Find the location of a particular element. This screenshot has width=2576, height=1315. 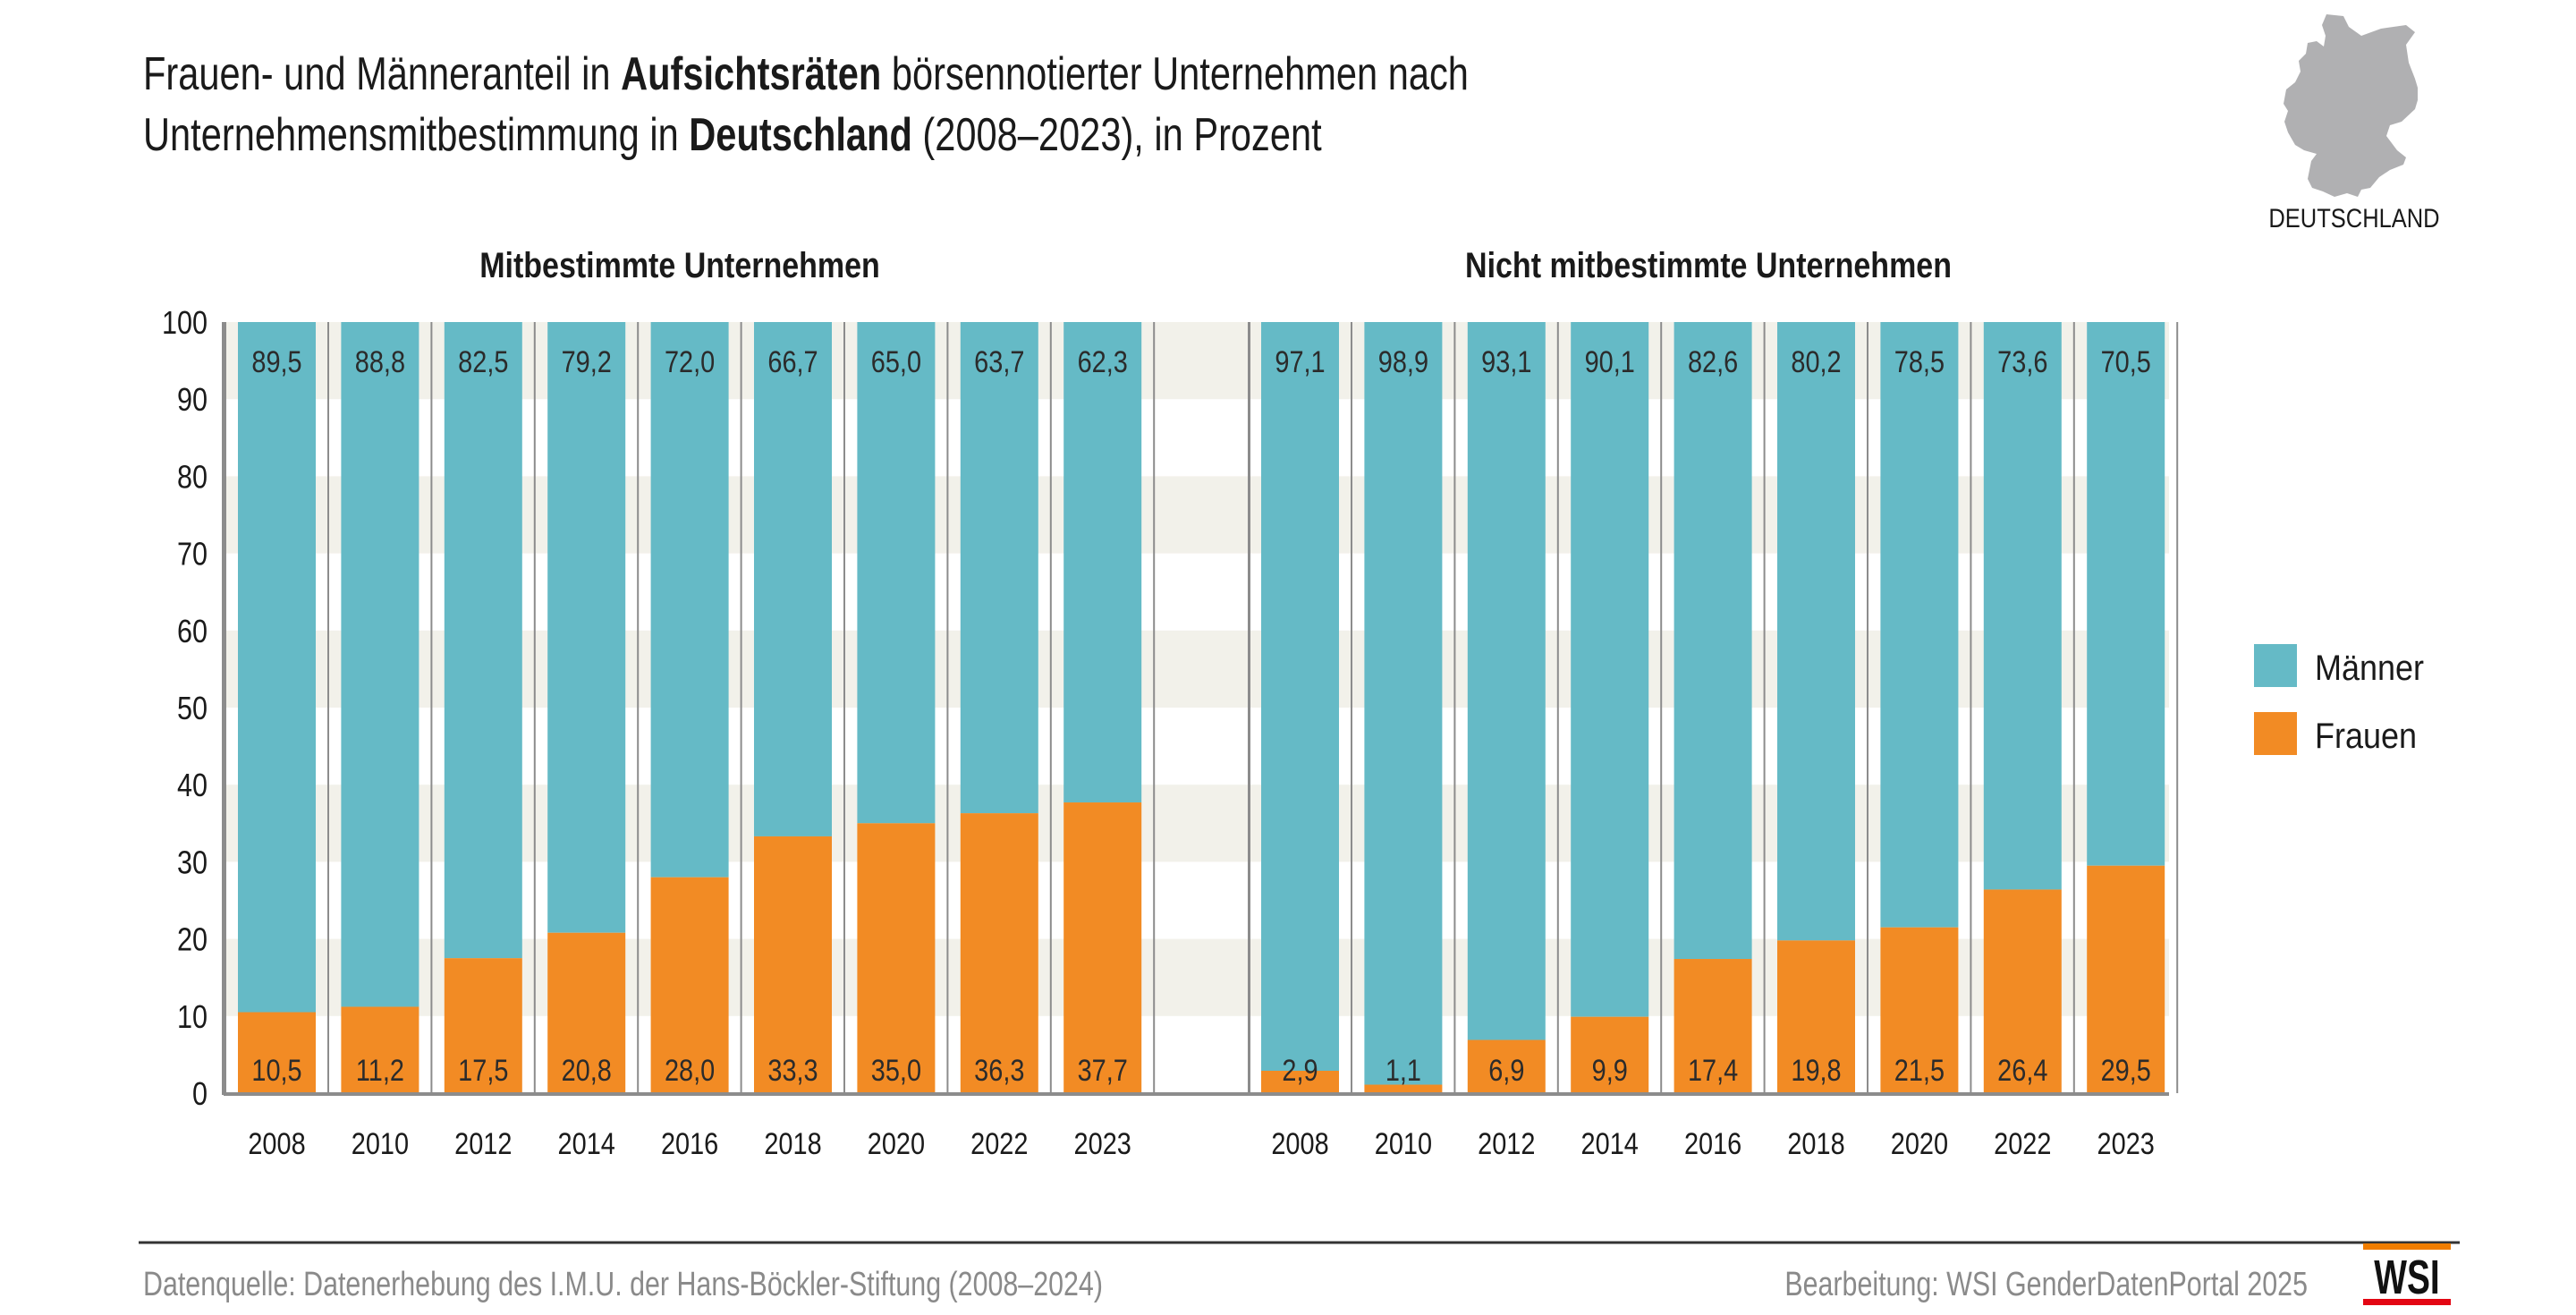

bar-group: 72,0 28,0 2016 is located at coordinates (696, 741).